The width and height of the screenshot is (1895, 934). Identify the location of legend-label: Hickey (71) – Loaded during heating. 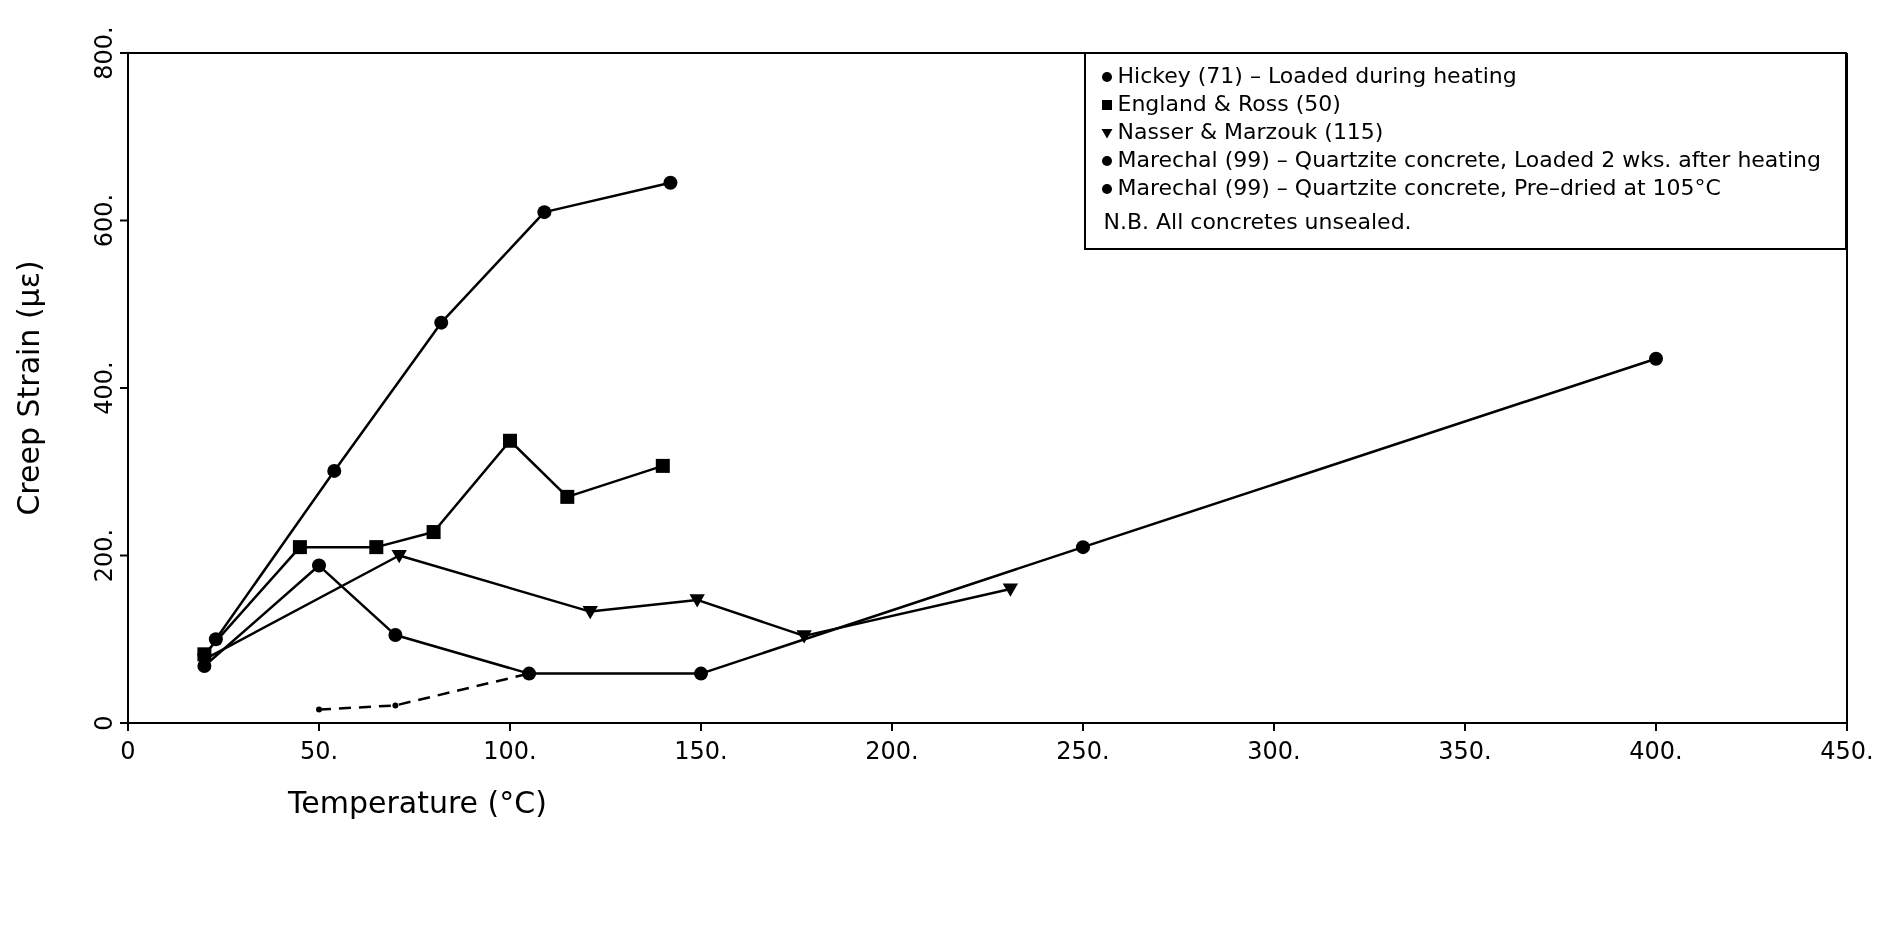
(1317, 76).